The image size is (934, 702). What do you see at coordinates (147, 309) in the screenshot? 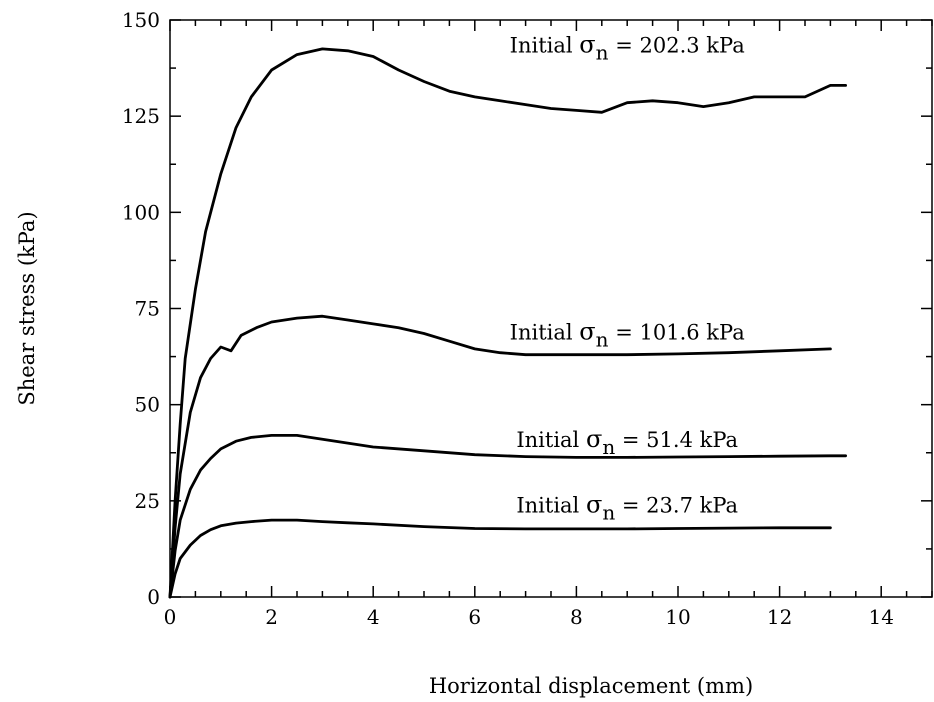
I see `y-tick-label: 75` at bounding box center [147, 309].